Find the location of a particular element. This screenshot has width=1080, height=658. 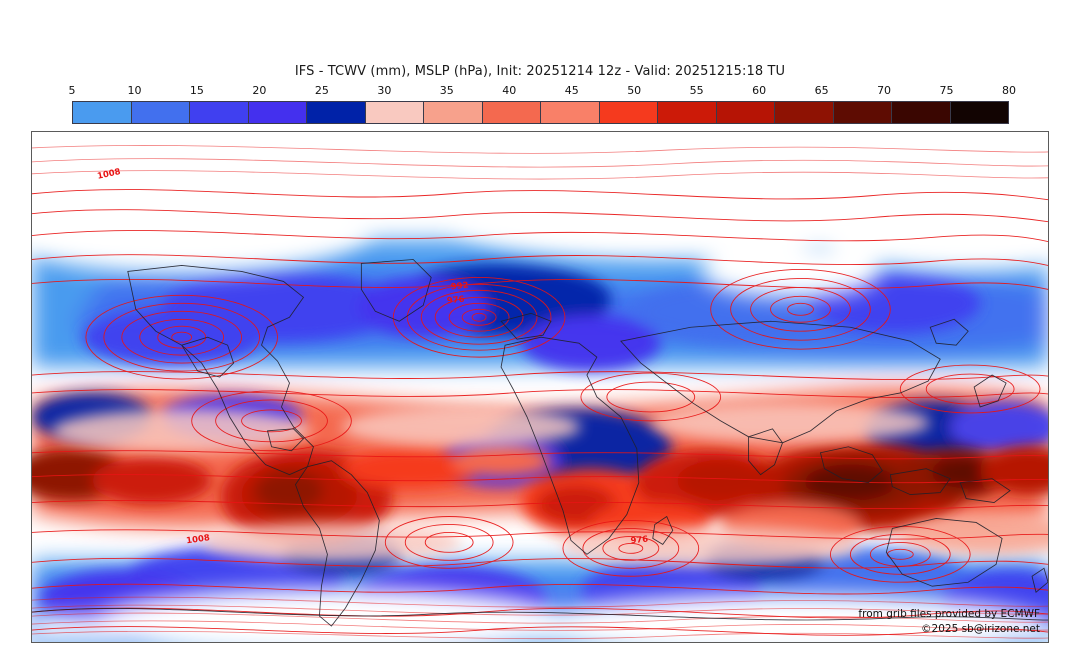

colorbar-tick-20: 20 is located at coordinates (259, 90).